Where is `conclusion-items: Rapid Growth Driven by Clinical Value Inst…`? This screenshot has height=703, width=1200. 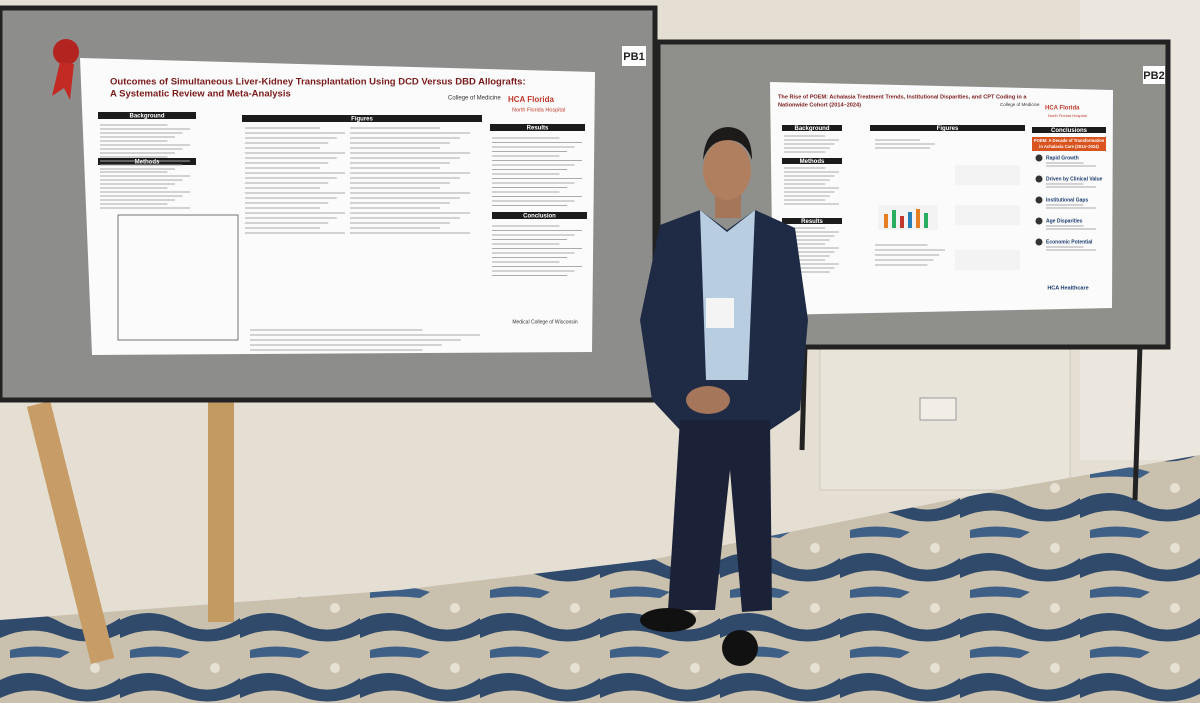 conclusion-items: Rapid Growth Driven by Clinical Value Inst… is located at coordinates (1069, 202).